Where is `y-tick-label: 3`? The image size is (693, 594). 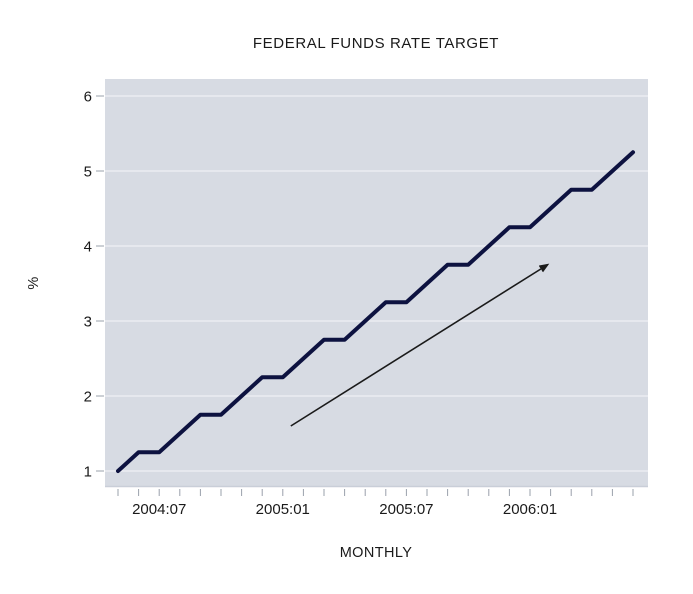
y-tick-label: 3 is located at coordinates (88, 322).